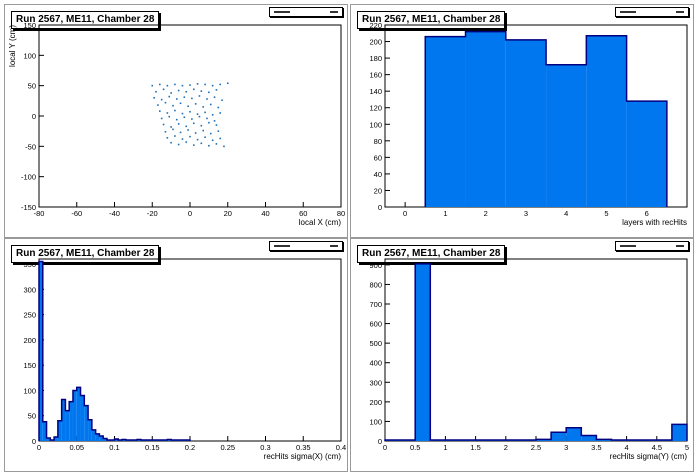 The height and width of the screenshot is (473, 696). I want to click on x-tick-label: -40, so click(114, 213).